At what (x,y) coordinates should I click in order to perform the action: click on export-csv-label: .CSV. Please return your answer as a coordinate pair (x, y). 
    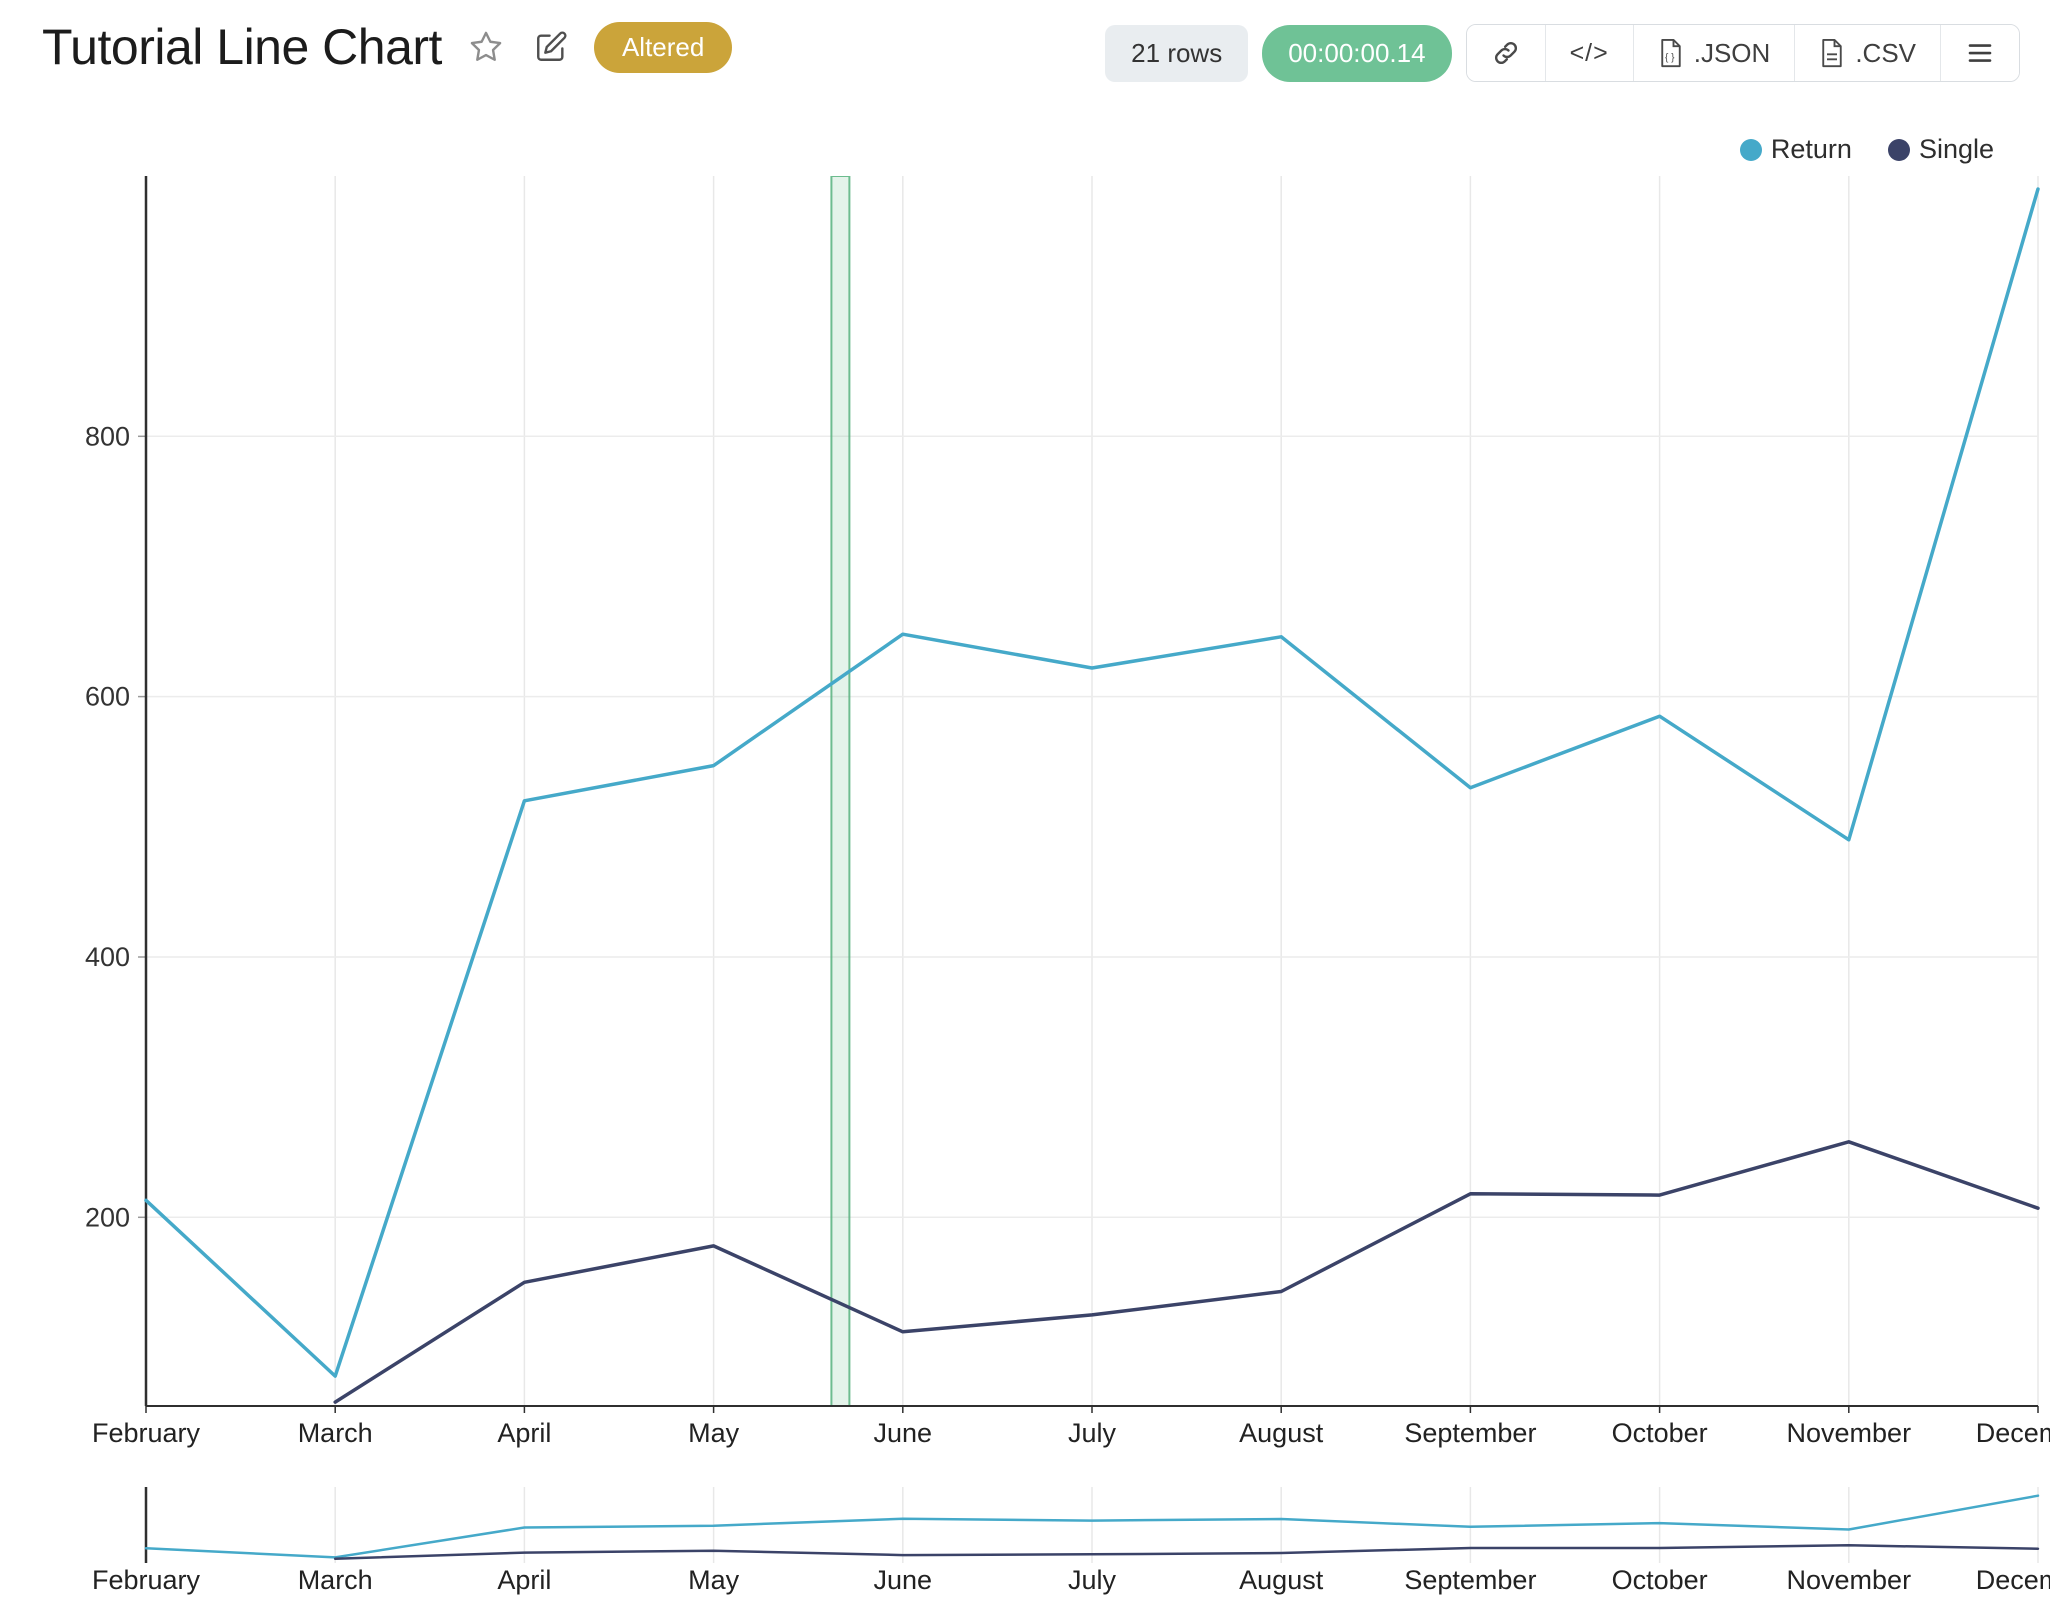
    Looking at the image, I should click on (1885, 52).